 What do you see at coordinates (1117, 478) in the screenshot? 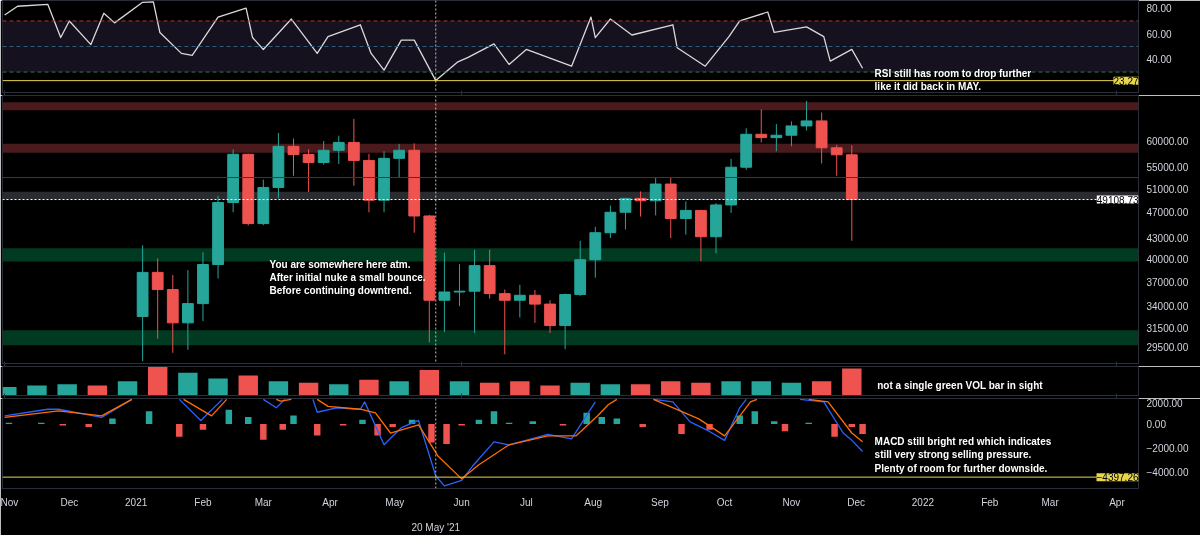
I see `ref-line-label: −4397.26` at bounding box center [1117, 478].